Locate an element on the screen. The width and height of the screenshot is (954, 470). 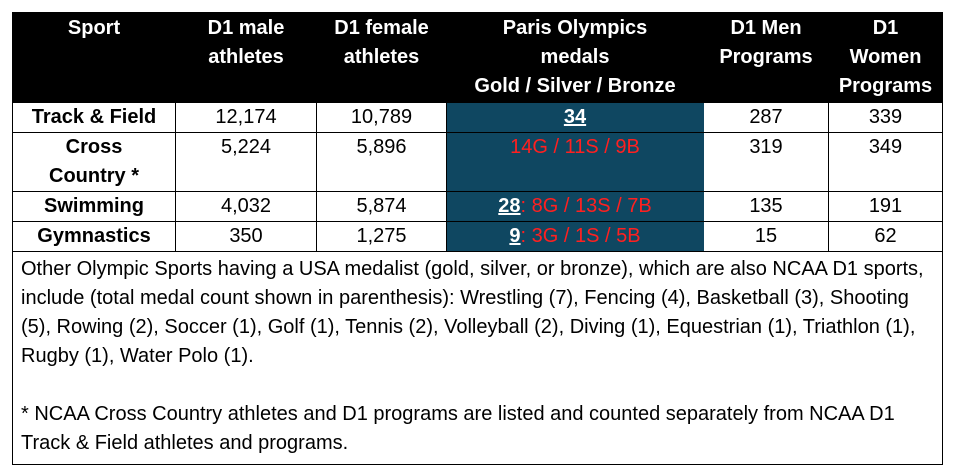
female-athletes-cell: 10,789 is located at coordinates (381, 117).